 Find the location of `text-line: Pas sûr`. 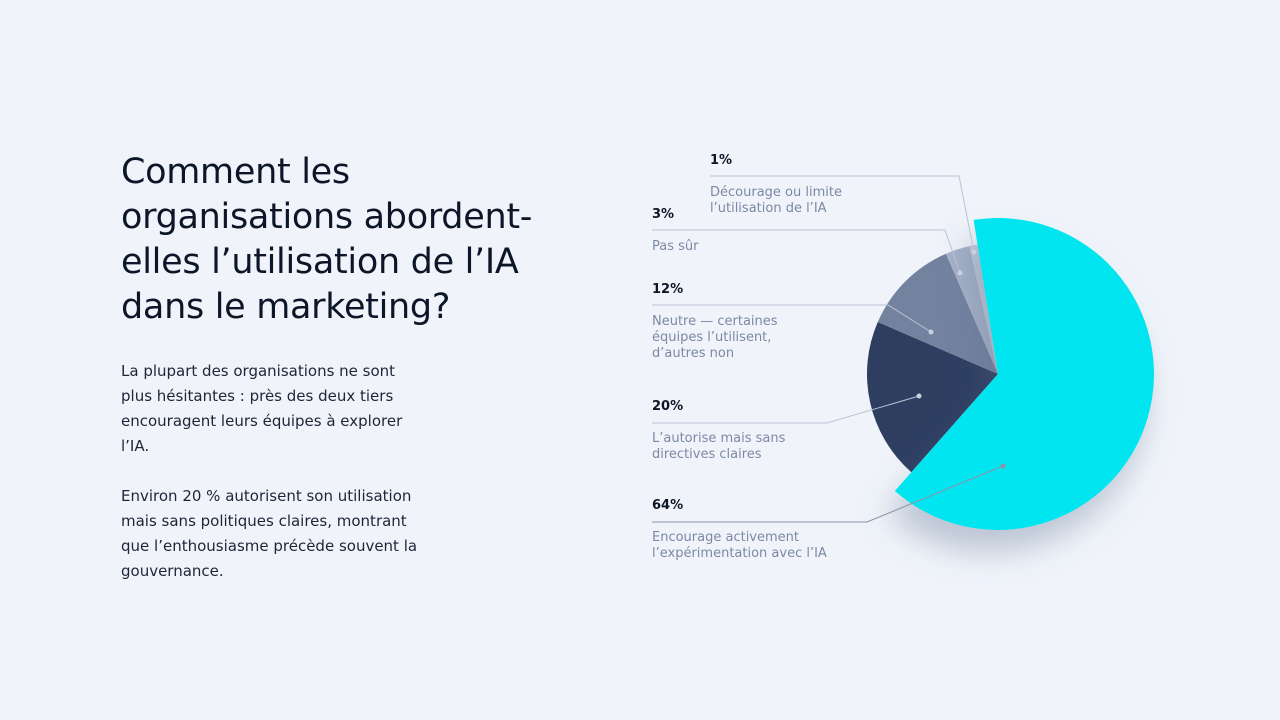

text-line: Pas sûr is located at coordinates (675, 246).